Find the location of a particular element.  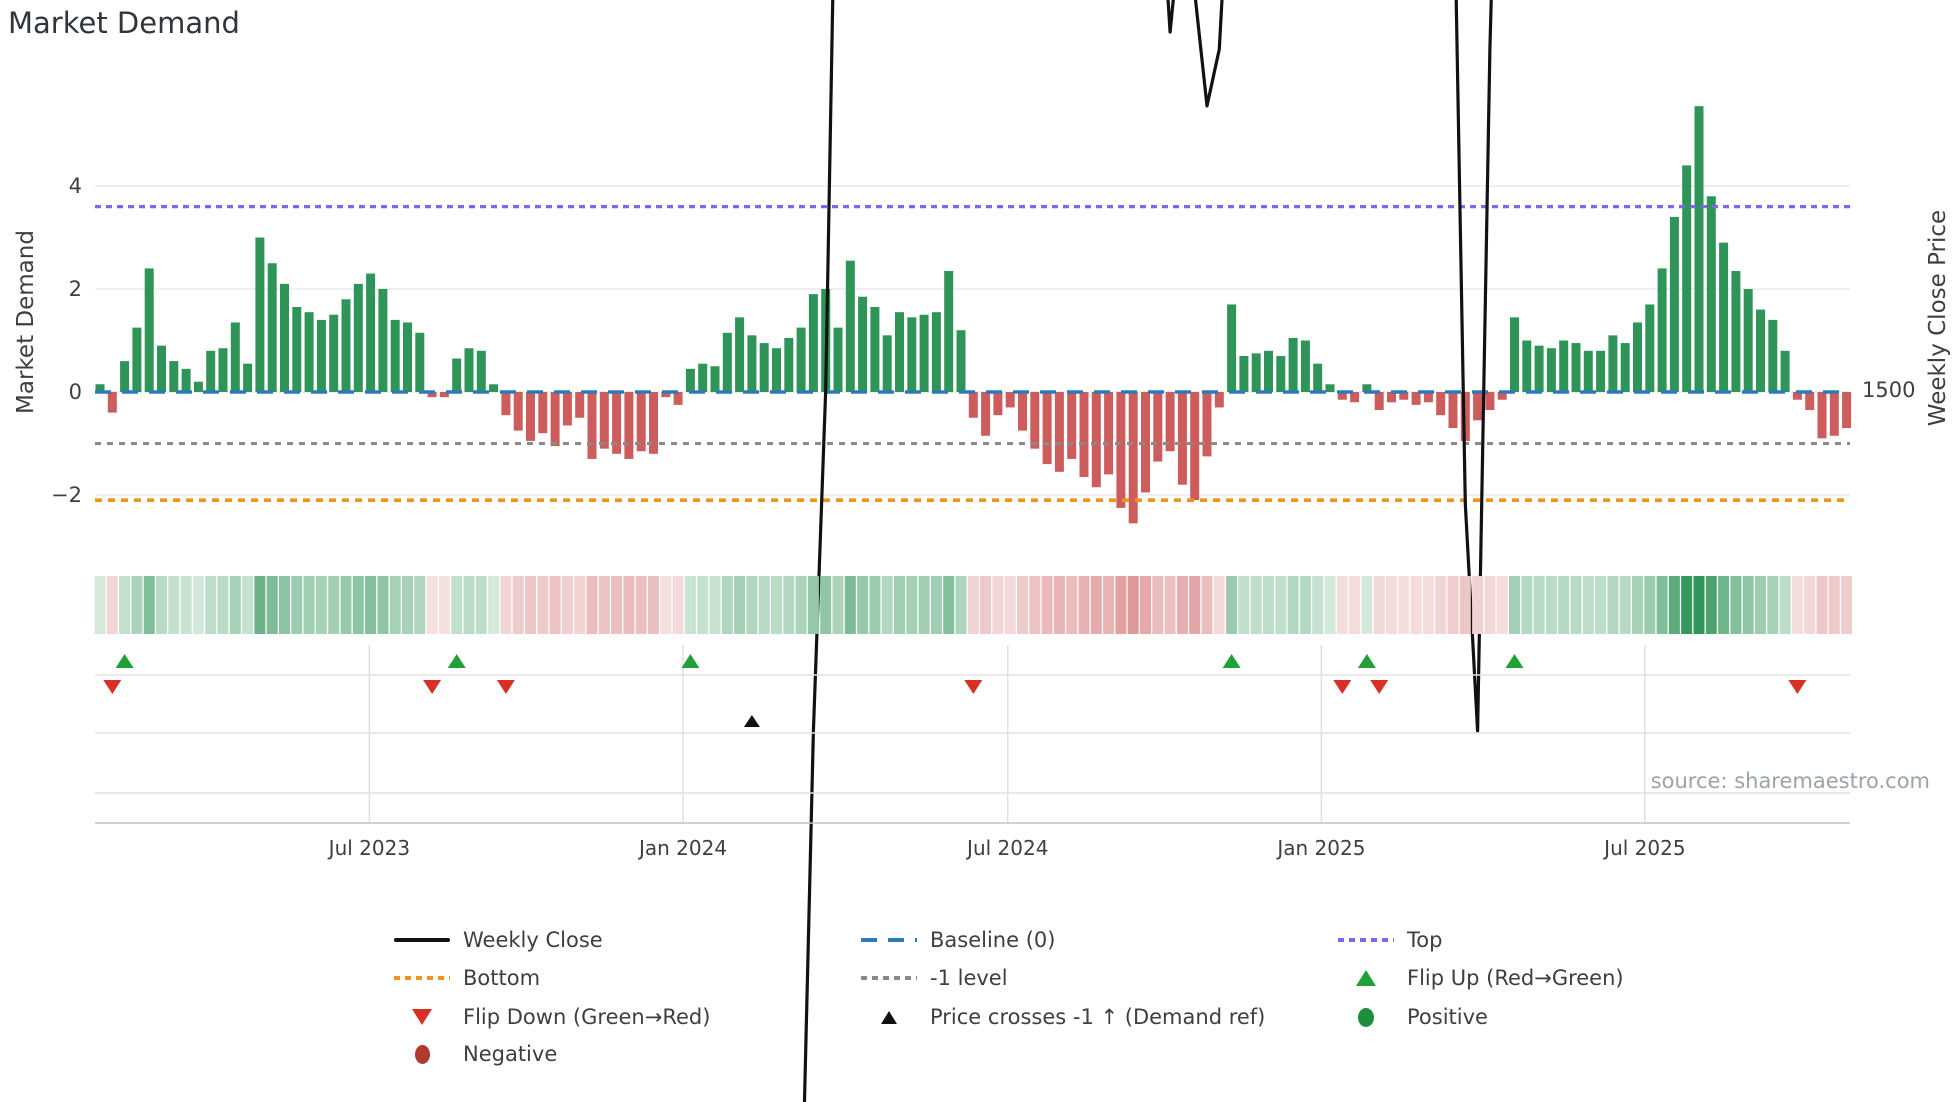

legend-label: Top is located at coordinates (1425, 940).